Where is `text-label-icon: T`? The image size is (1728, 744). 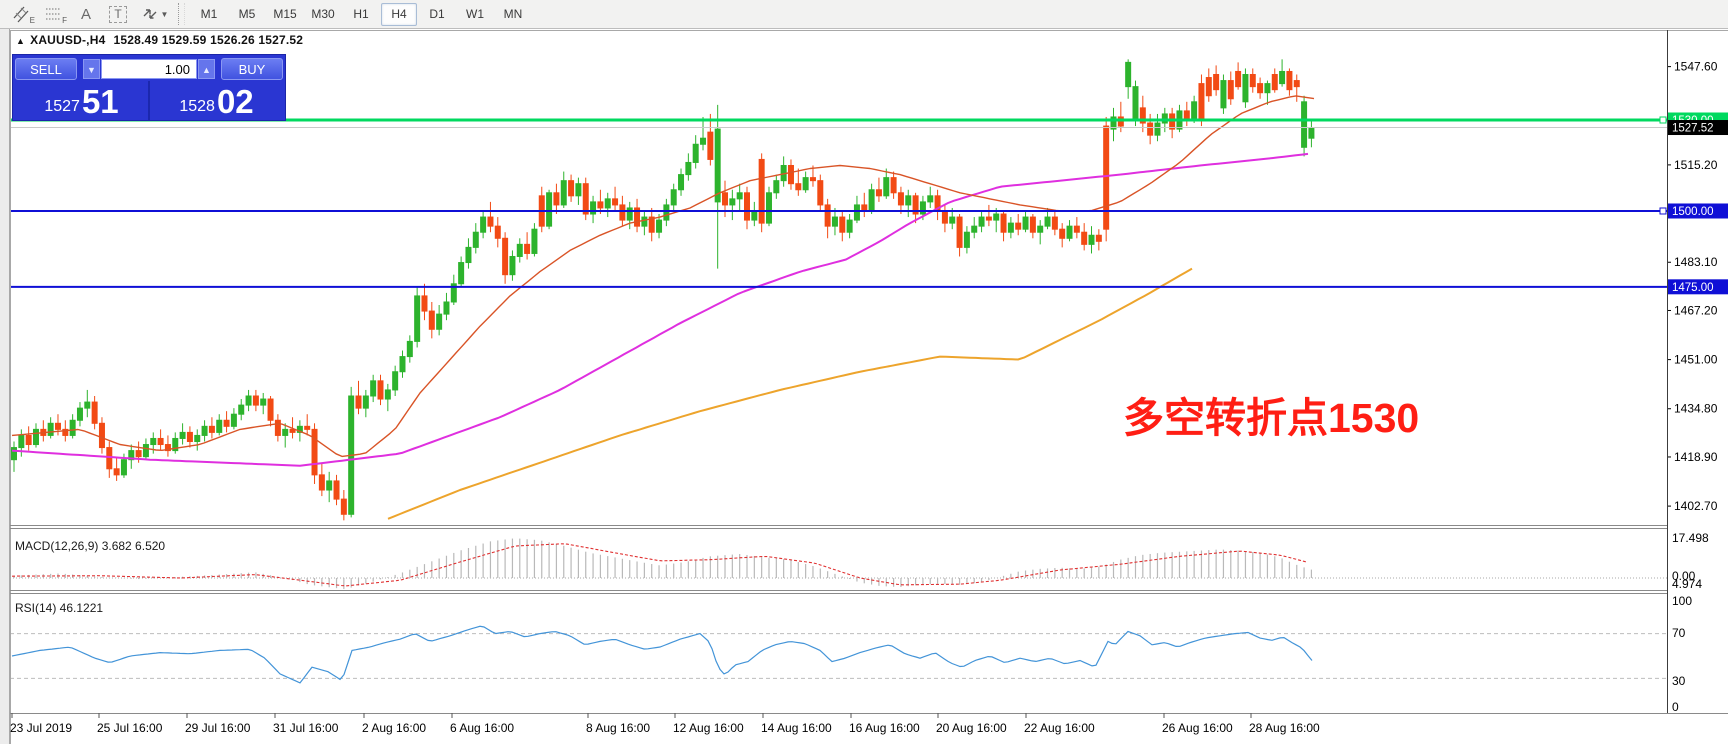 text-label-icon: T is located at coordinates (118, 14).